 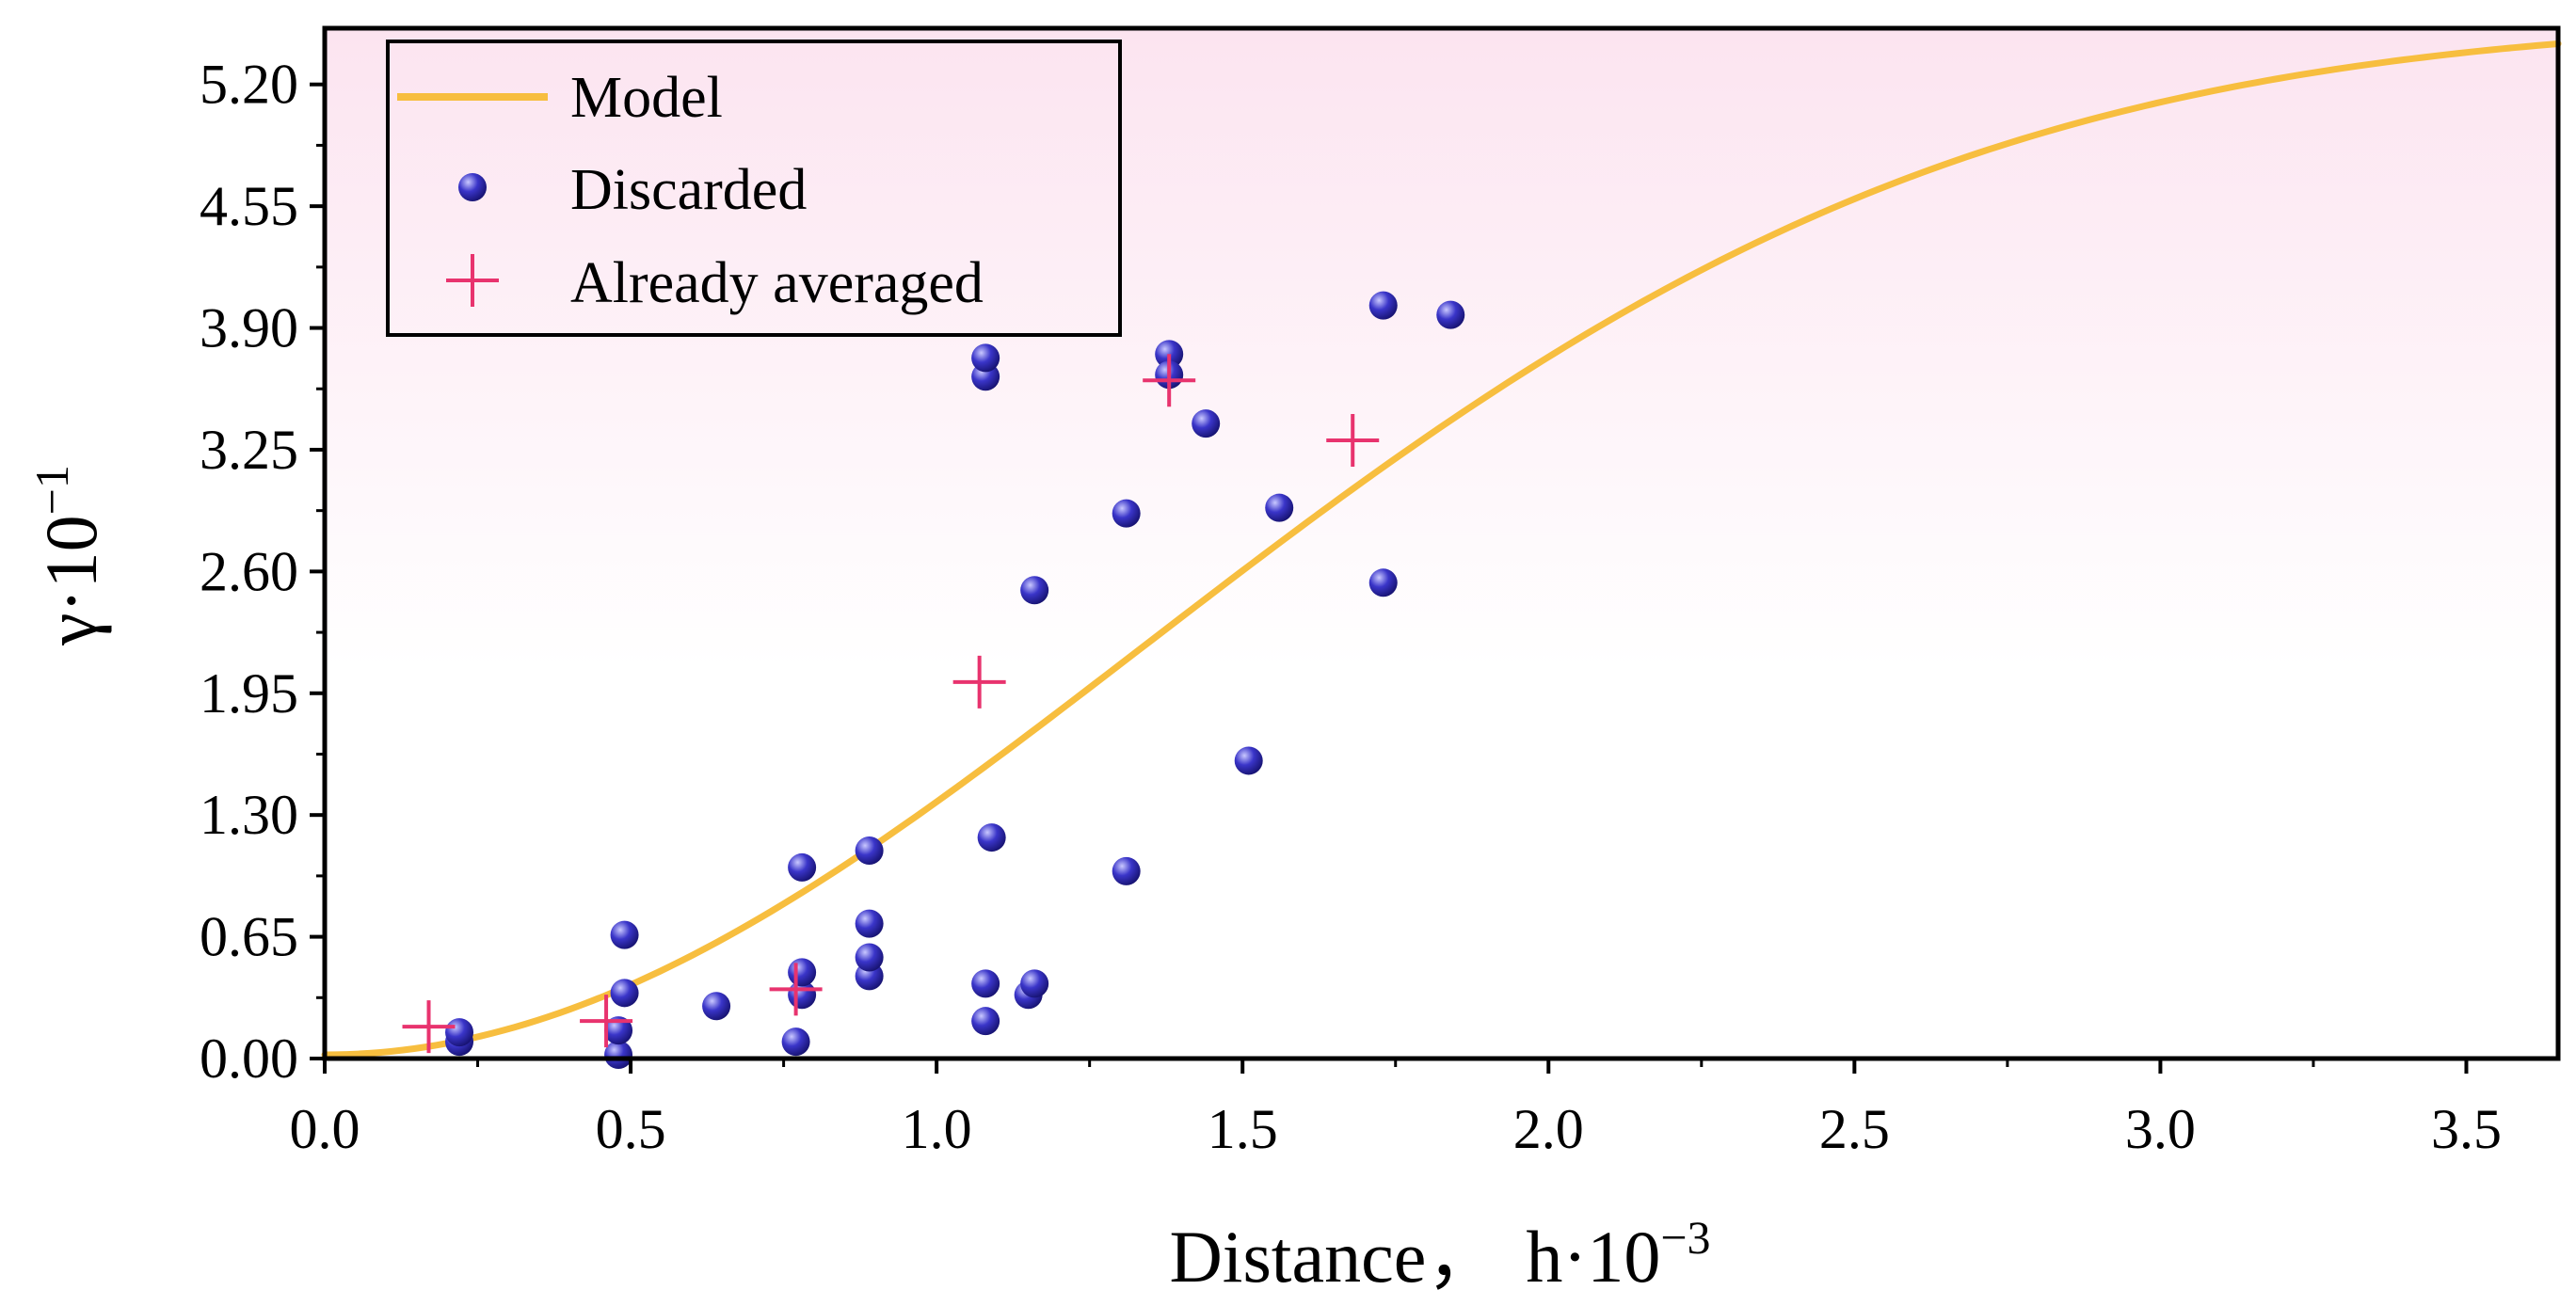 What do you see at coordinates (2466, 1129) in the screenshot?
I see `x-tick-label: 3.5` at bounding box center [2466, 1129].